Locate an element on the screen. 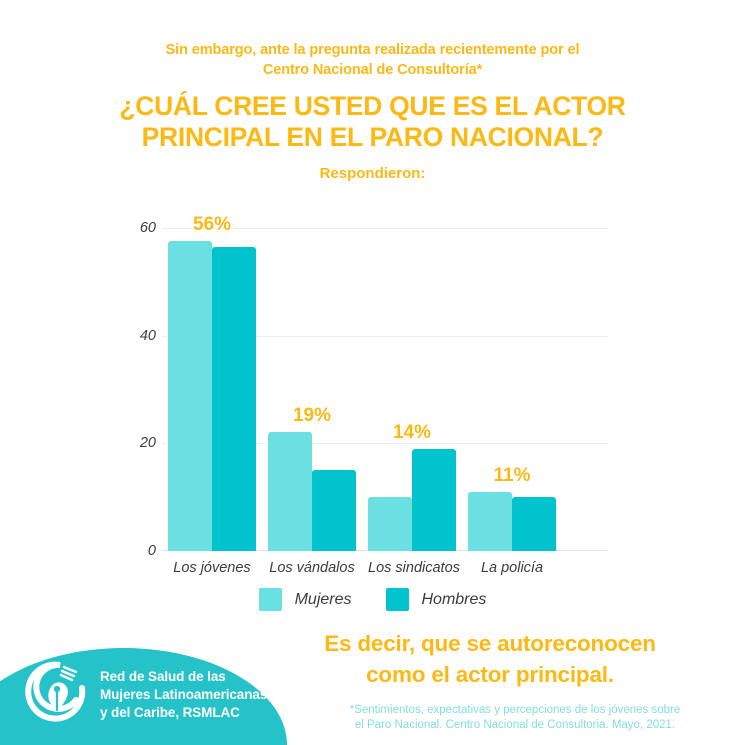 This screenshot has width=745, height=745. x-axis-category-label: La policía is located at coordinates (512, 568).